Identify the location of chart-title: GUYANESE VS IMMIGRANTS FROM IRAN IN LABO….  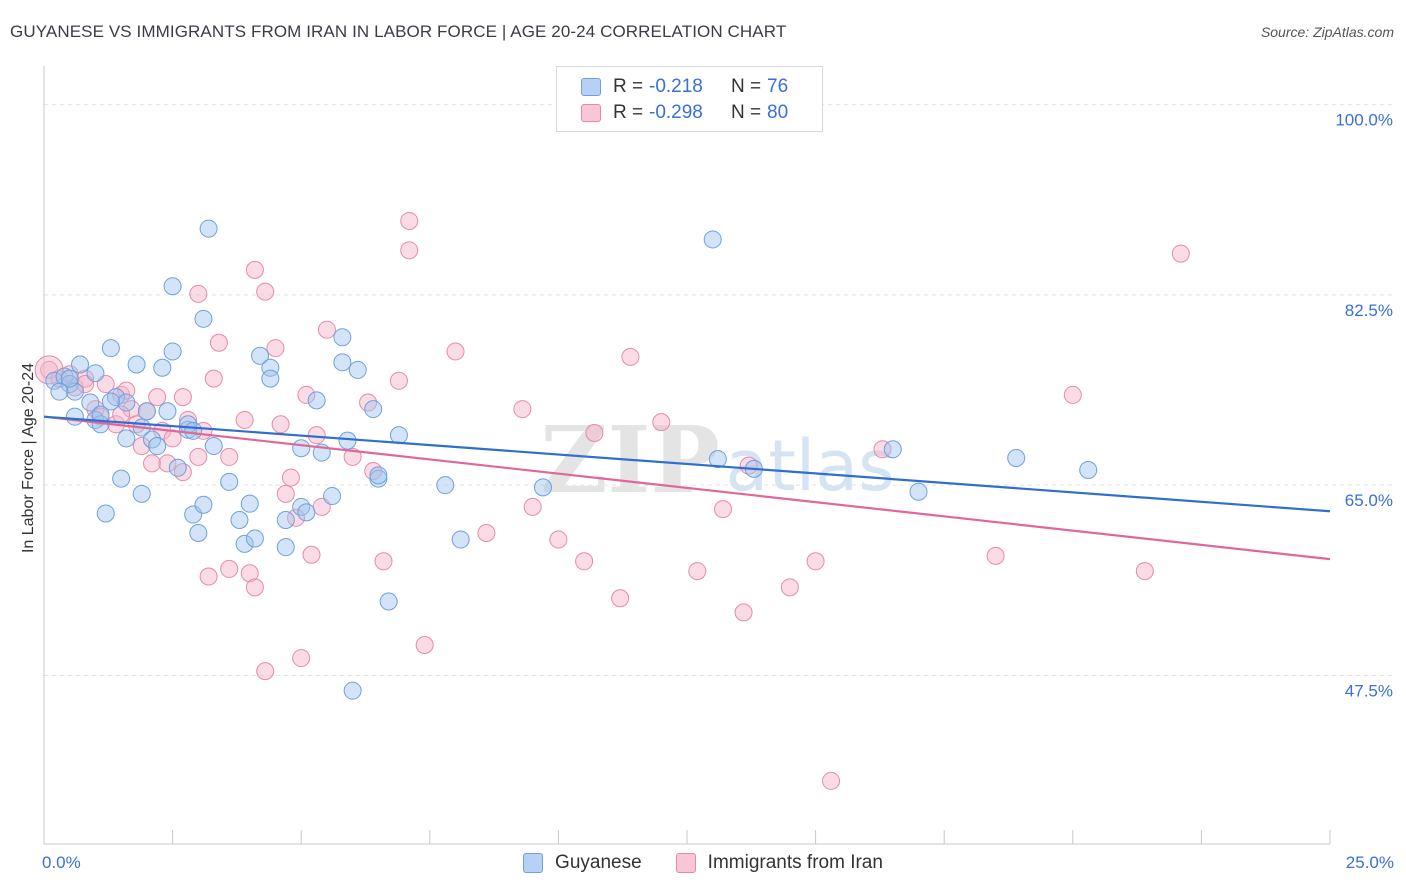
(398, 31).